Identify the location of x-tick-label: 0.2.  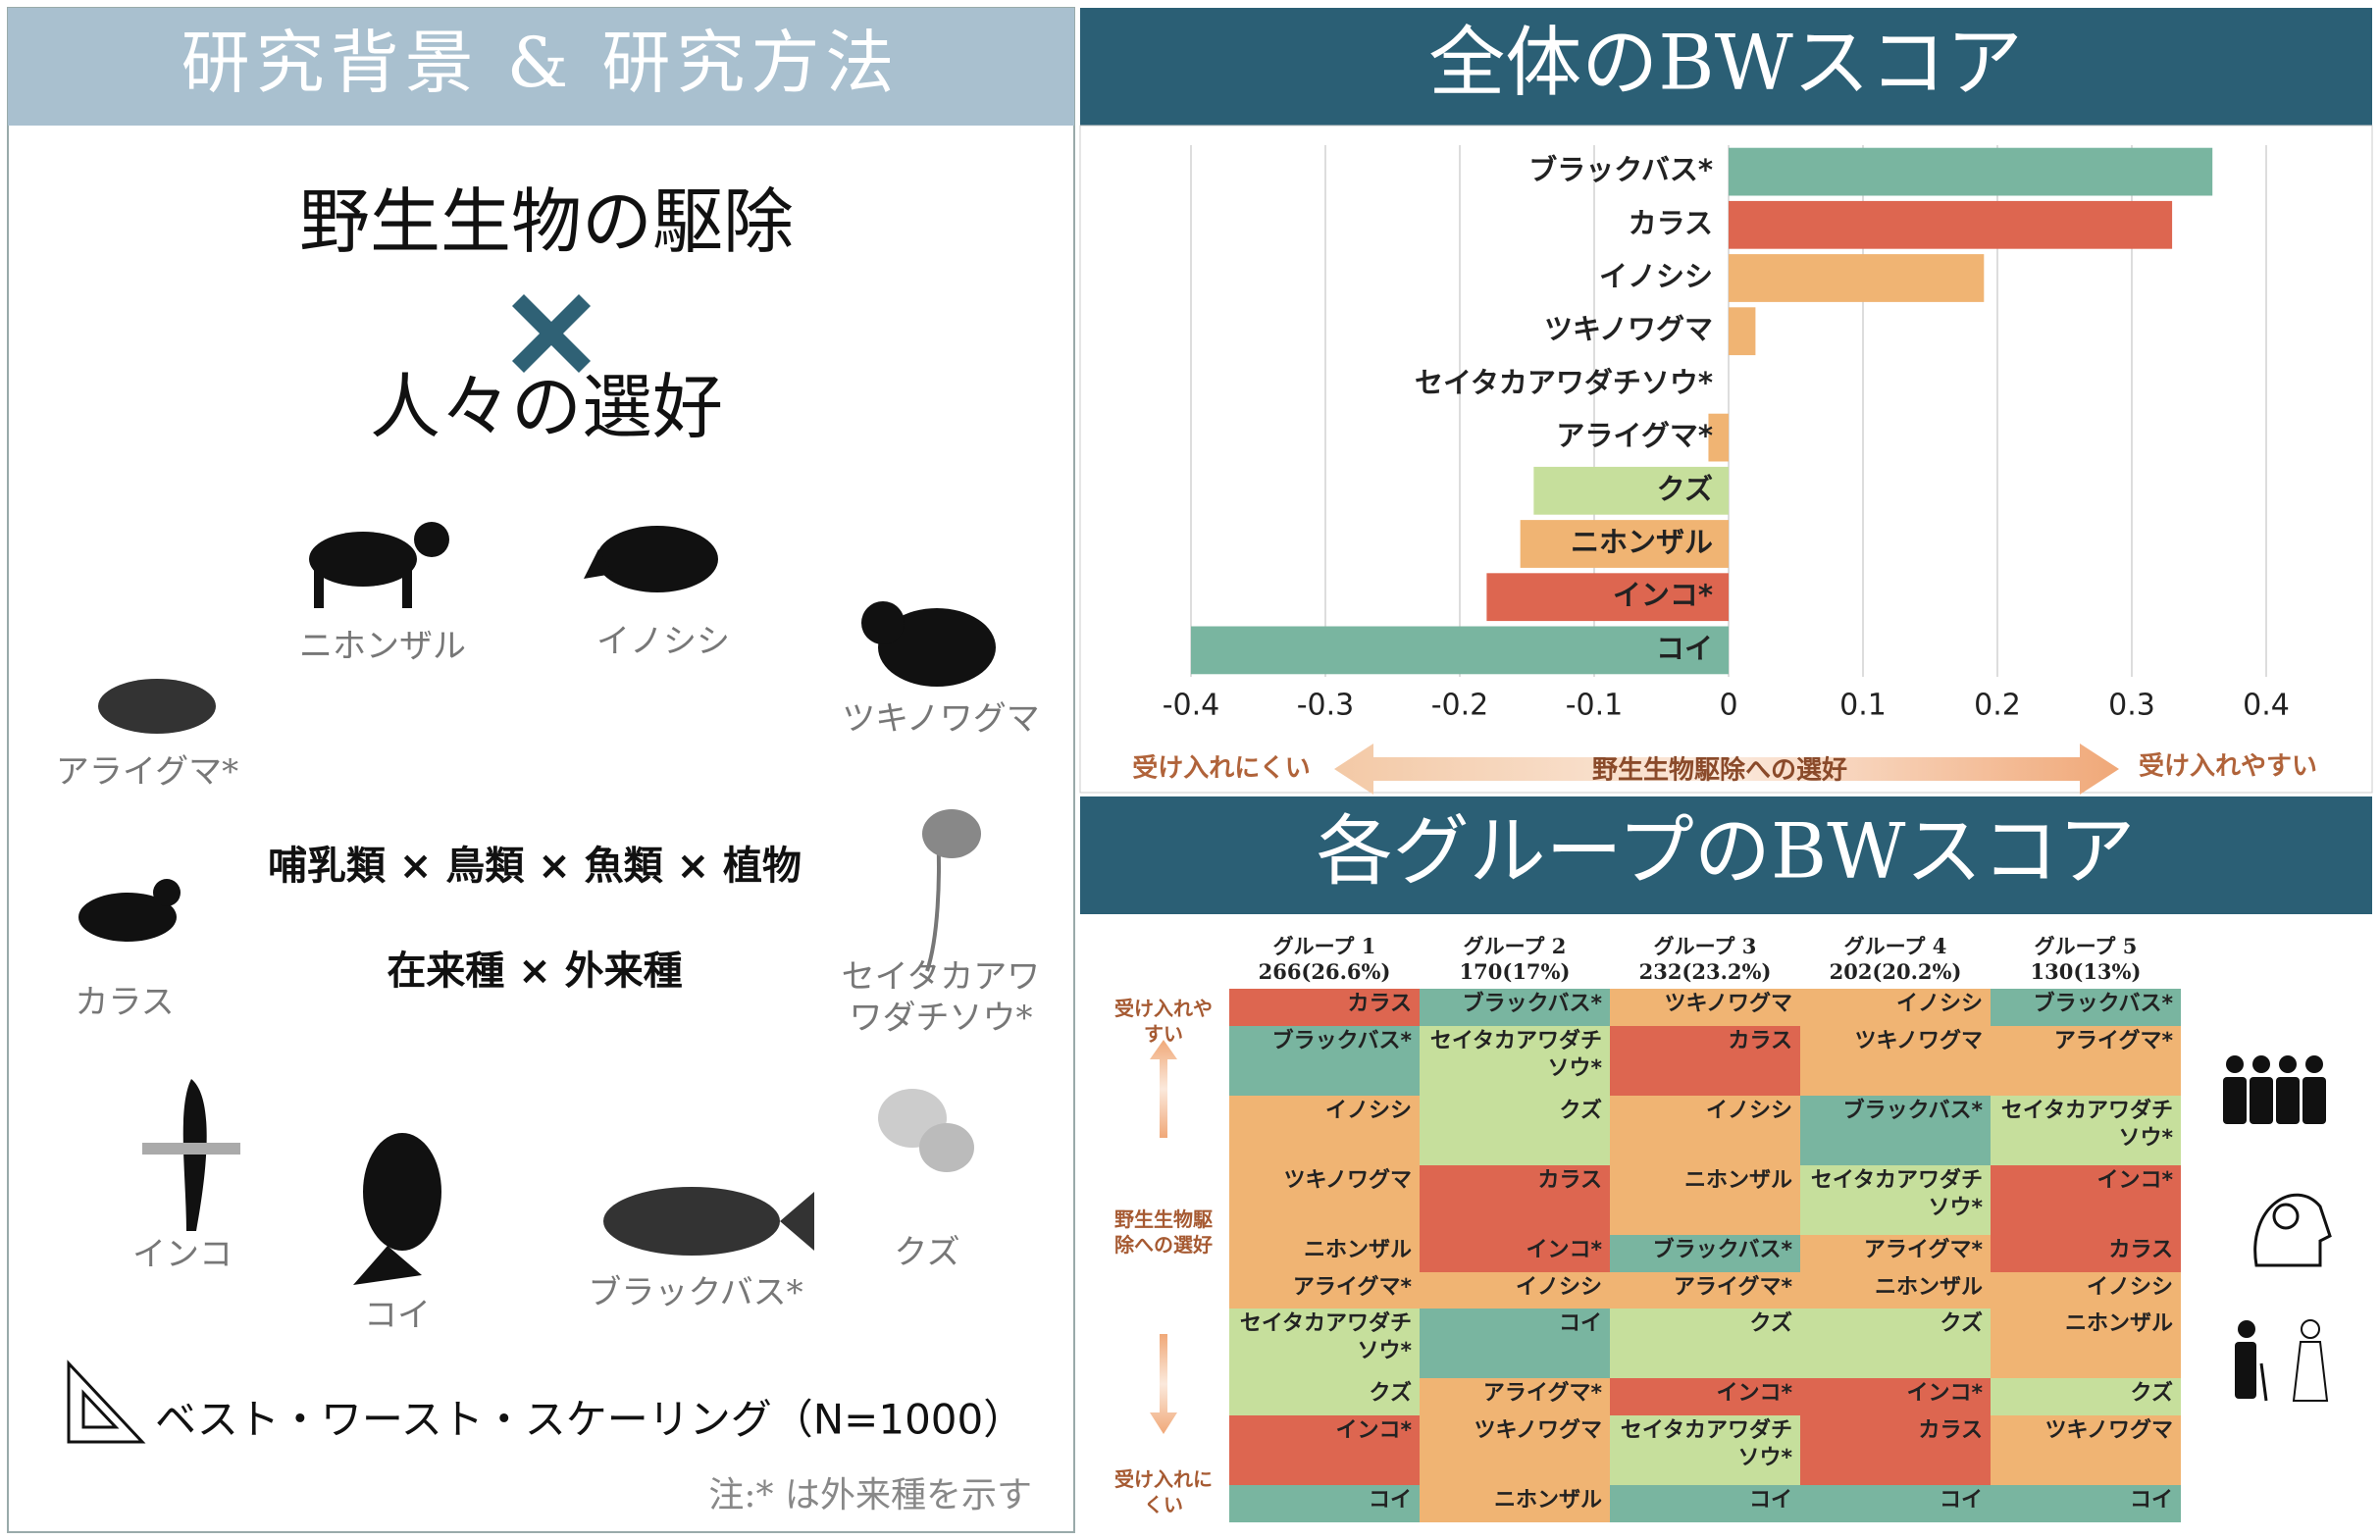
(1997, 706).